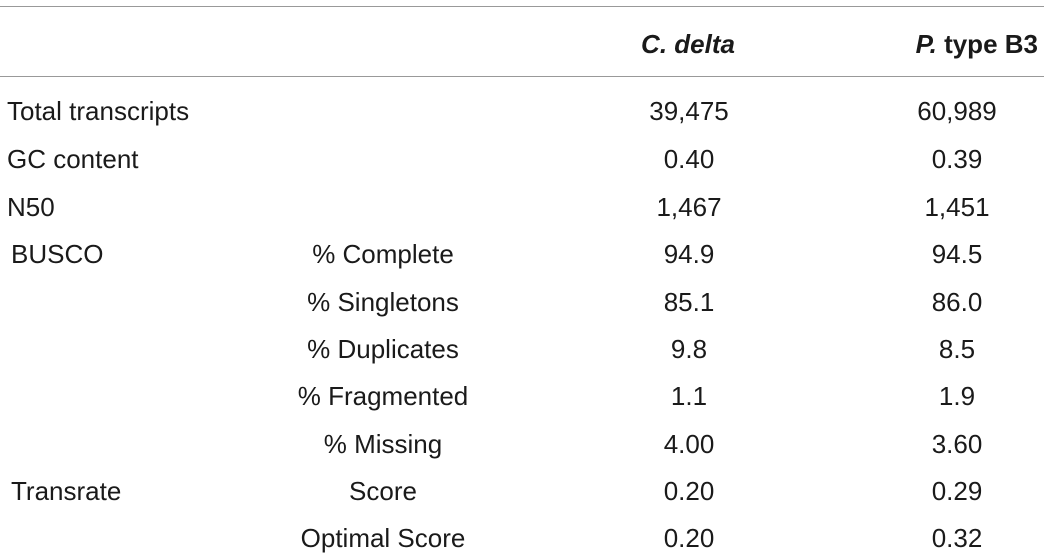 This screenshot has width=1044, height=559. Describe the element at coordinates (689, 349) in the screenshot. I see `cell-c-delta: 9.8` at that location.